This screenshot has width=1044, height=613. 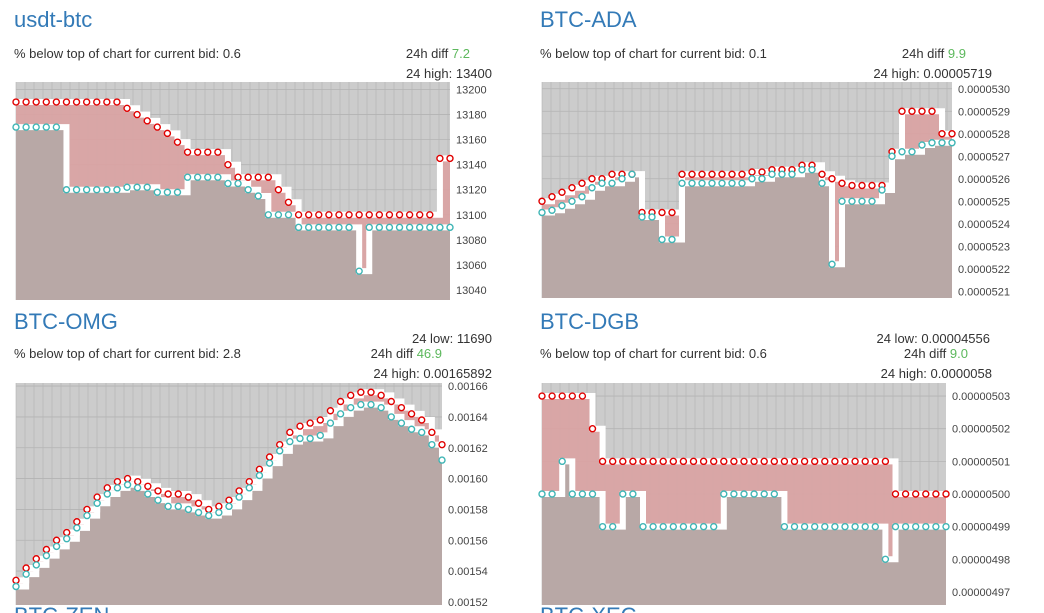 I want to click on y-tick-label: 0.0000521, so click(x=984, y=292).